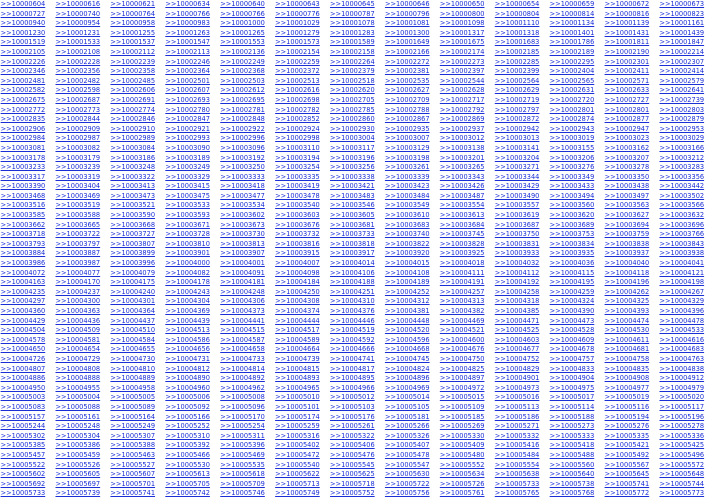 Image resolution: width=714 pixels, height=500 pixels. I want to click on reply-link: >>10000672, so click(627, 4).